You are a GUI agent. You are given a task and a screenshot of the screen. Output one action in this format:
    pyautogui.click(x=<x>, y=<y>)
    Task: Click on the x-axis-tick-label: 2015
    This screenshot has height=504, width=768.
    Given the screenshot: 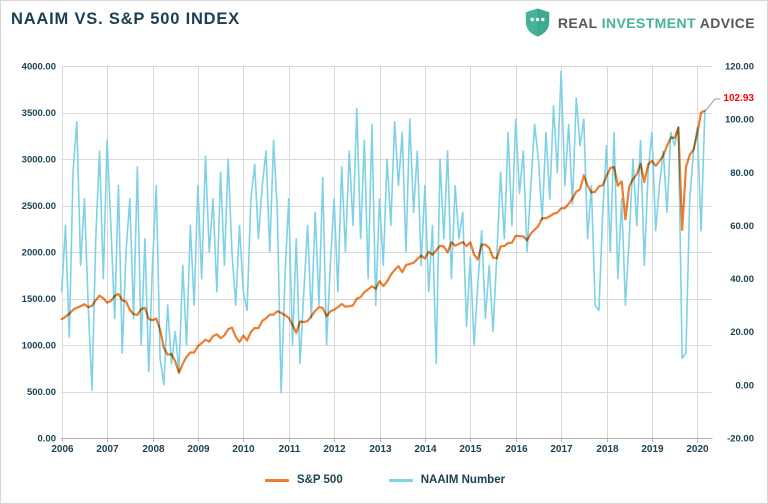 What is the action you would take?
    pyautogui.click(x=470, y=449)
    